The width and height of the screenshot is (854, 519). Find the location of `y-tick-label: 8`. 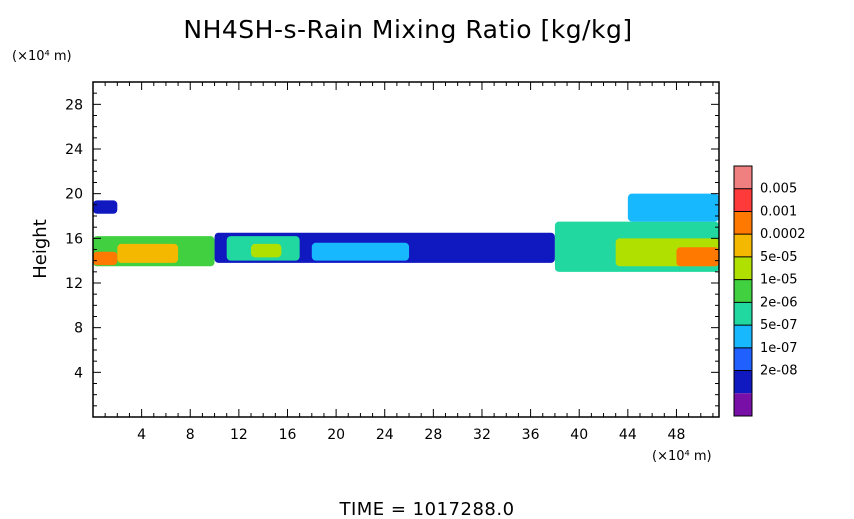

y-tick-label: 8 is located at coordinates (78, 329).